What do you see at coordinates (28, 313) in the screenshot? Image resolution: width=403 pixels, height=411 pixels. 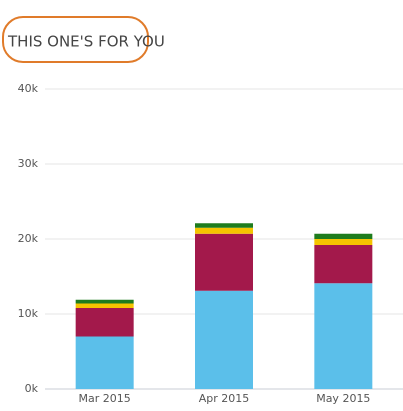 I see `y-tick-label: 10k` at bounding box center [28, 313].